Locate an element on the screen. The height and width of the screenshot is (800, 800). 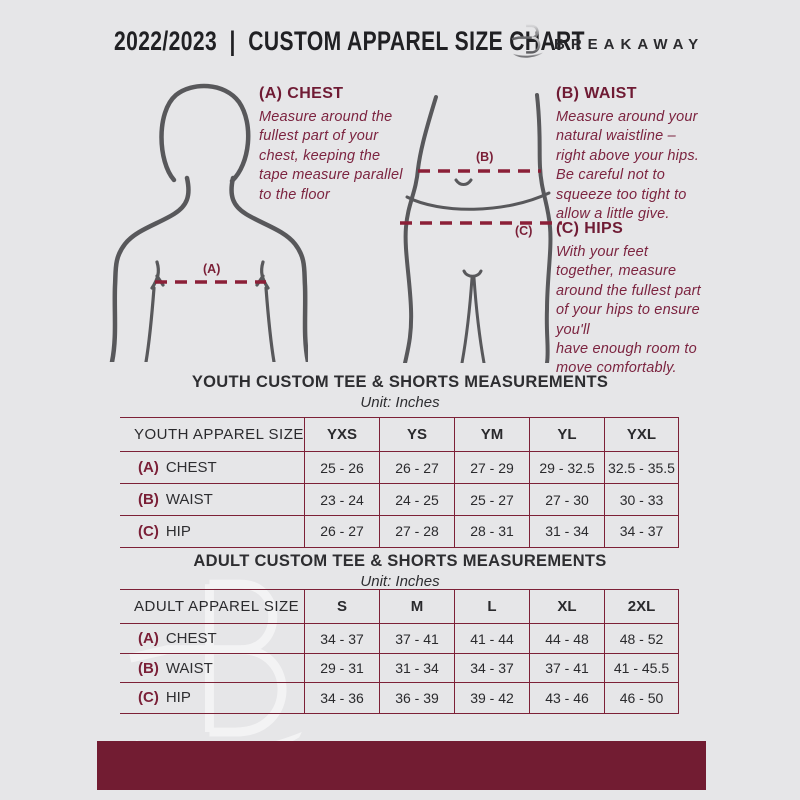
breakaway-b-logo-icon is located at coordinates (527, 41).